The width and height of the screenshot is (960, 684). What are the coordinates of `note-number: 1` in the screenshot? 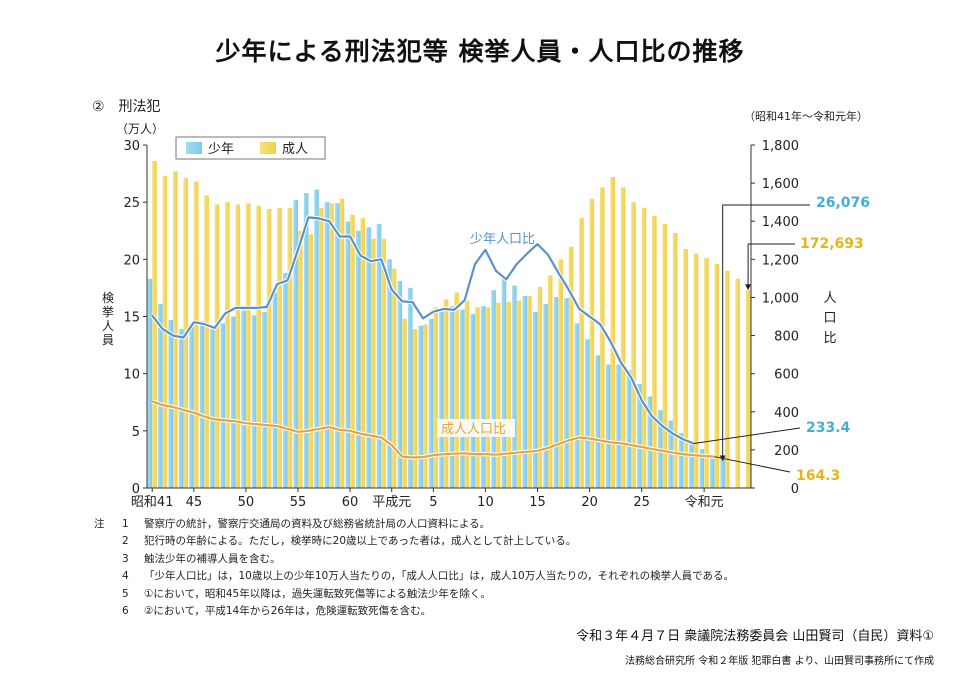 It's located at (125, 524).